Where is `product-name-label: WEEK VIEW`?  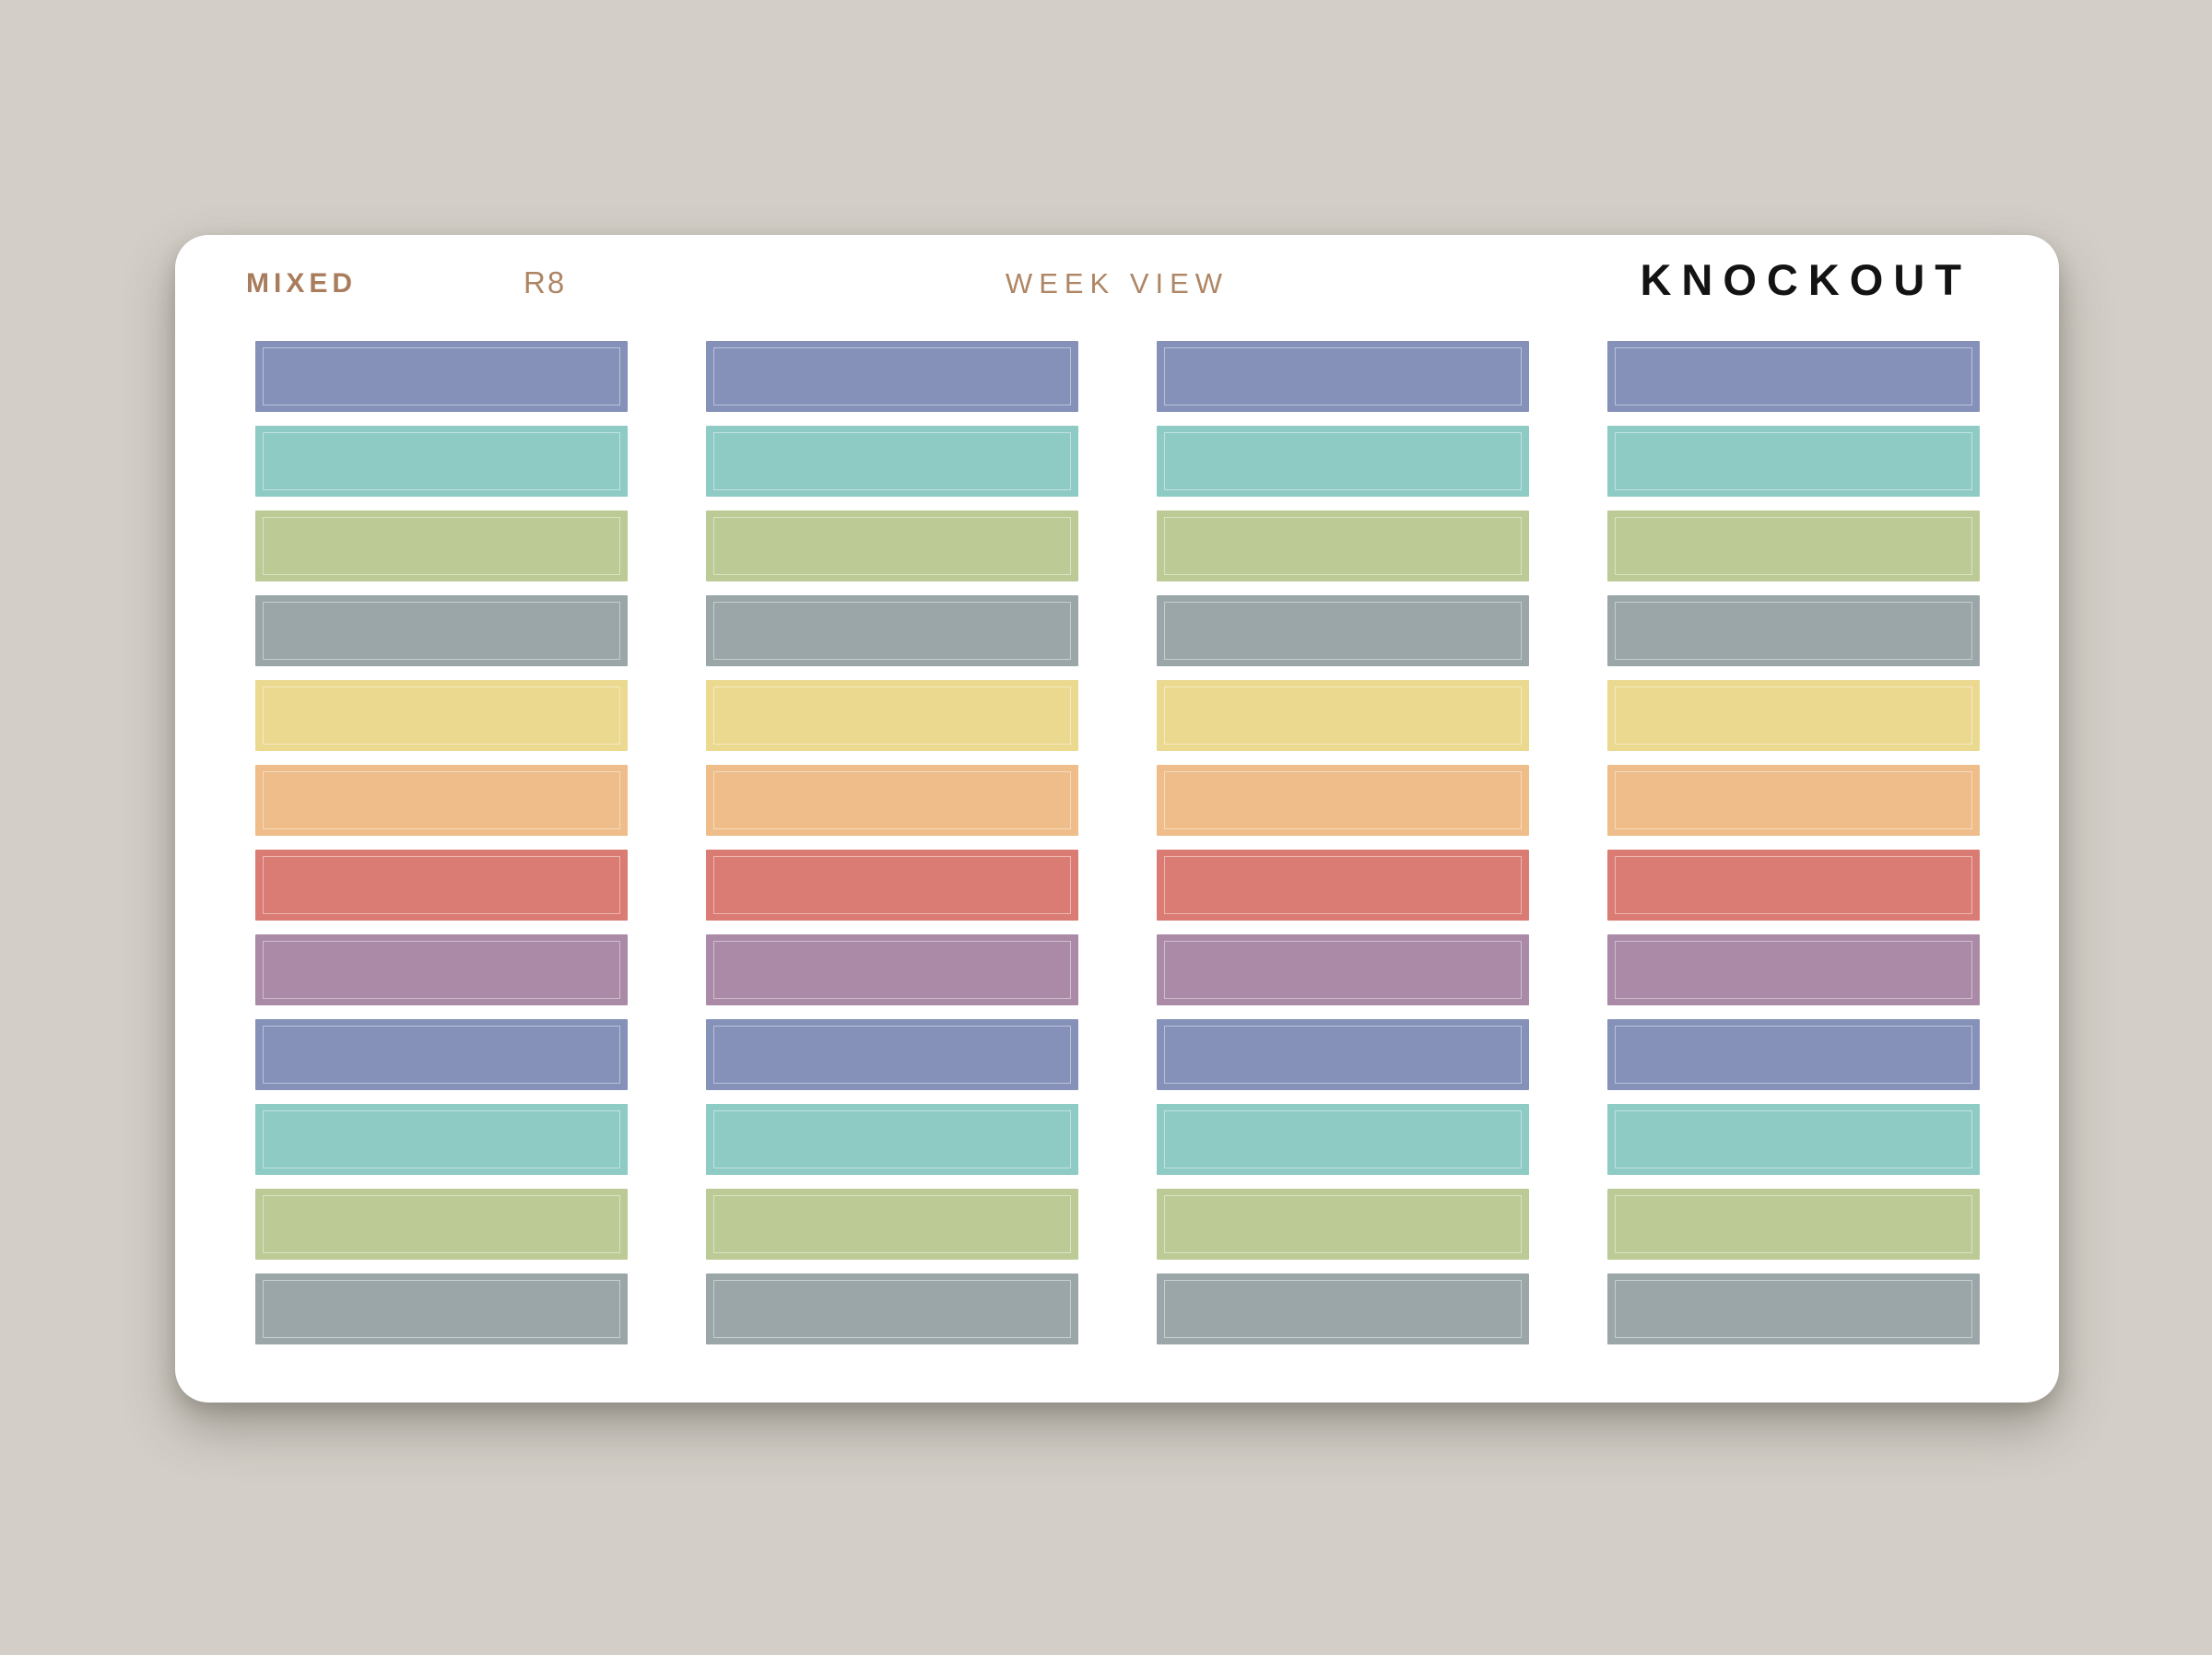 product-name-label: WEEK VIEW is located at coordinates (1117, 283).